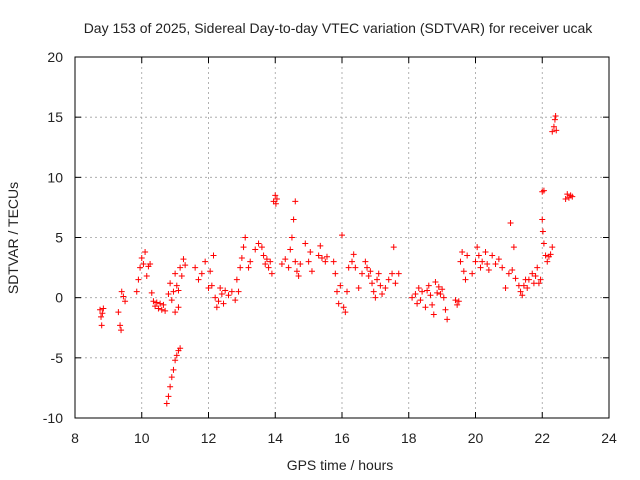 The height and width of the screenshot is (480, 640). I want to click on y-tick-label: 0, so click(59, 298).